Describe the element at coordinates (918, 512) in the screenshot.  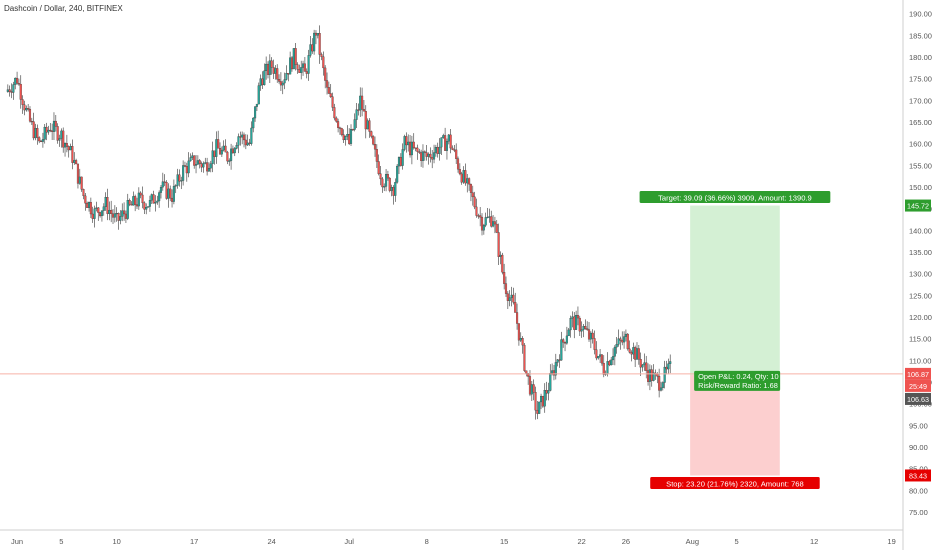
I see `y-tick-label: 75.00` at that location.